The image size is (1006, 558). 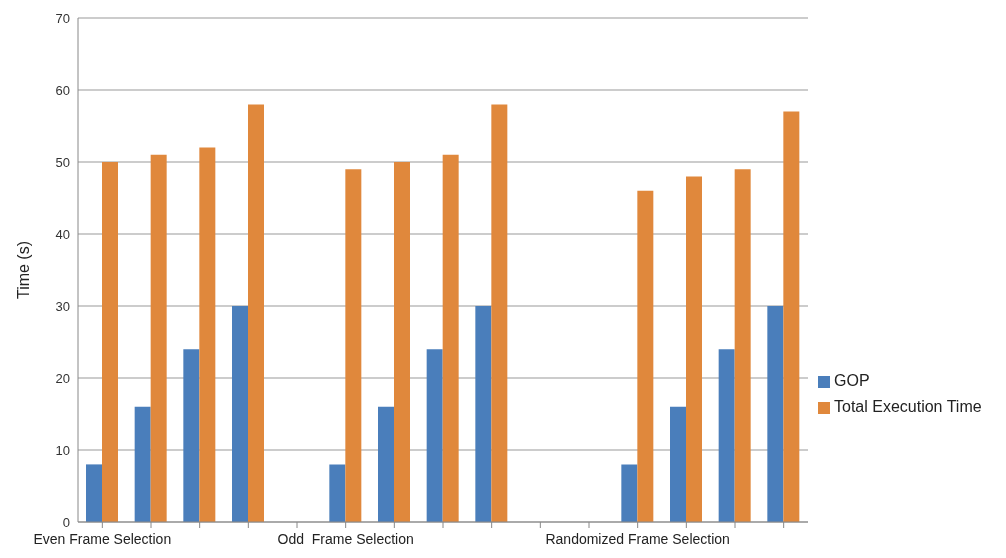 What do you see at coordinates (62, 306) in the screenshot?
I see `y-tick-label: 30` at bounding box center [62, 306].